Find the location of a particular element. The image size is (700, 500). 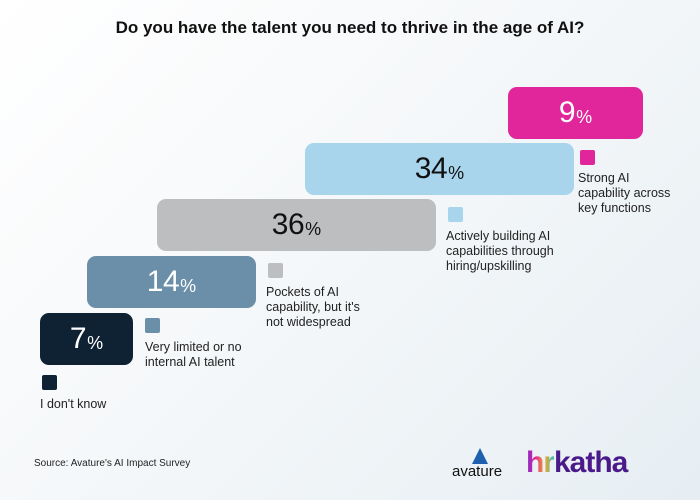

hrkatha-logo-hr: hr is located at coordinates (540, 462).